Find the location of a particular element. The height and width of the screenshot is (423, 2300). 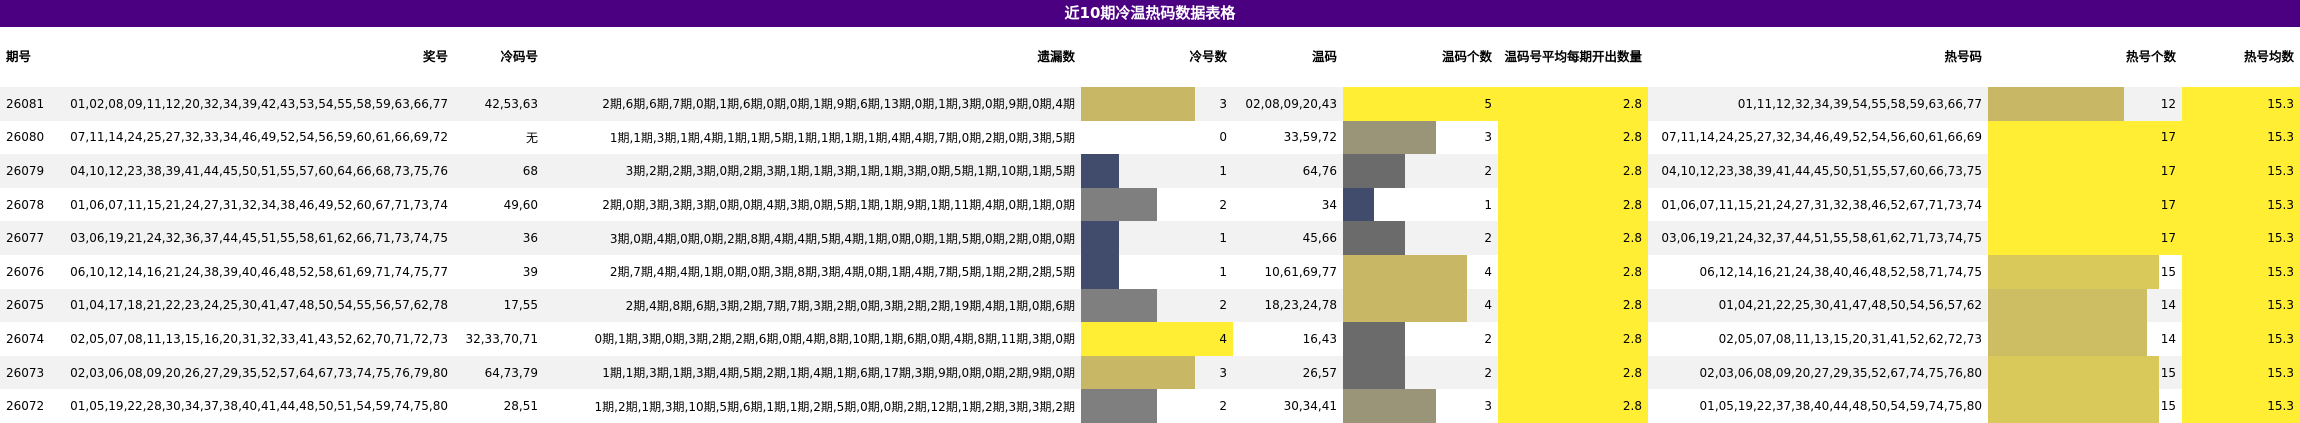

header-hot-avg: 热号均数 is located at coordinates (2241, 57).